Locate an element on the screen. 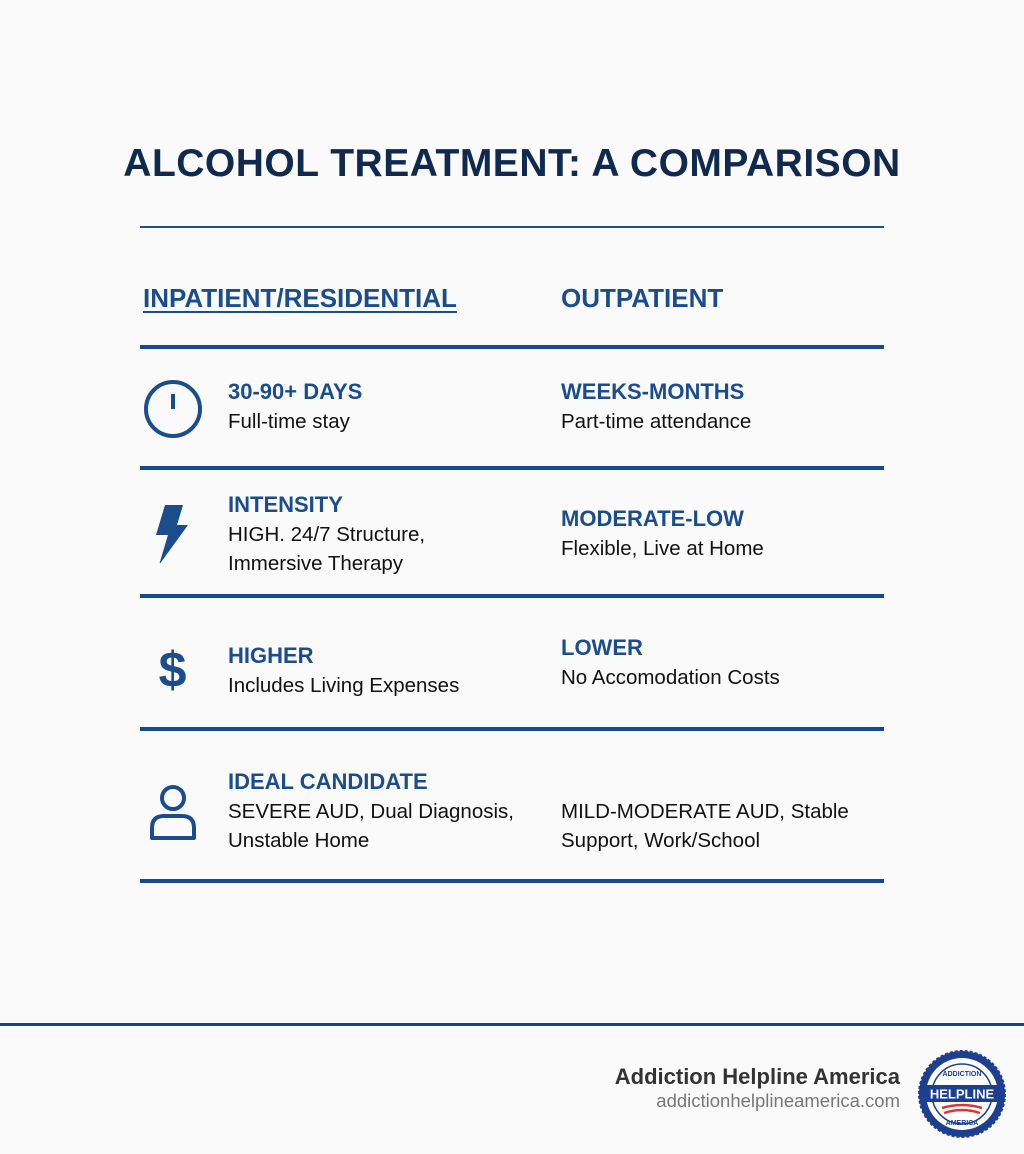 The width and height of the screenshot is (1024, 1154). cell-text: HIGH. 24/7 Structure, is located at coordinates (327, 534).